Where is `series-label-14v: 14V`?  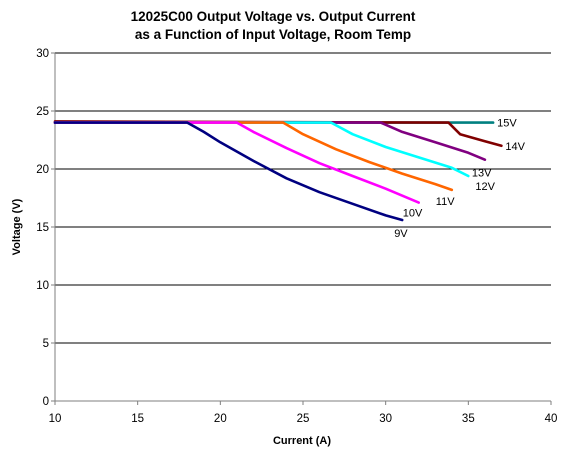
series-label-14v: 14V is located at coordinates (515, 147).